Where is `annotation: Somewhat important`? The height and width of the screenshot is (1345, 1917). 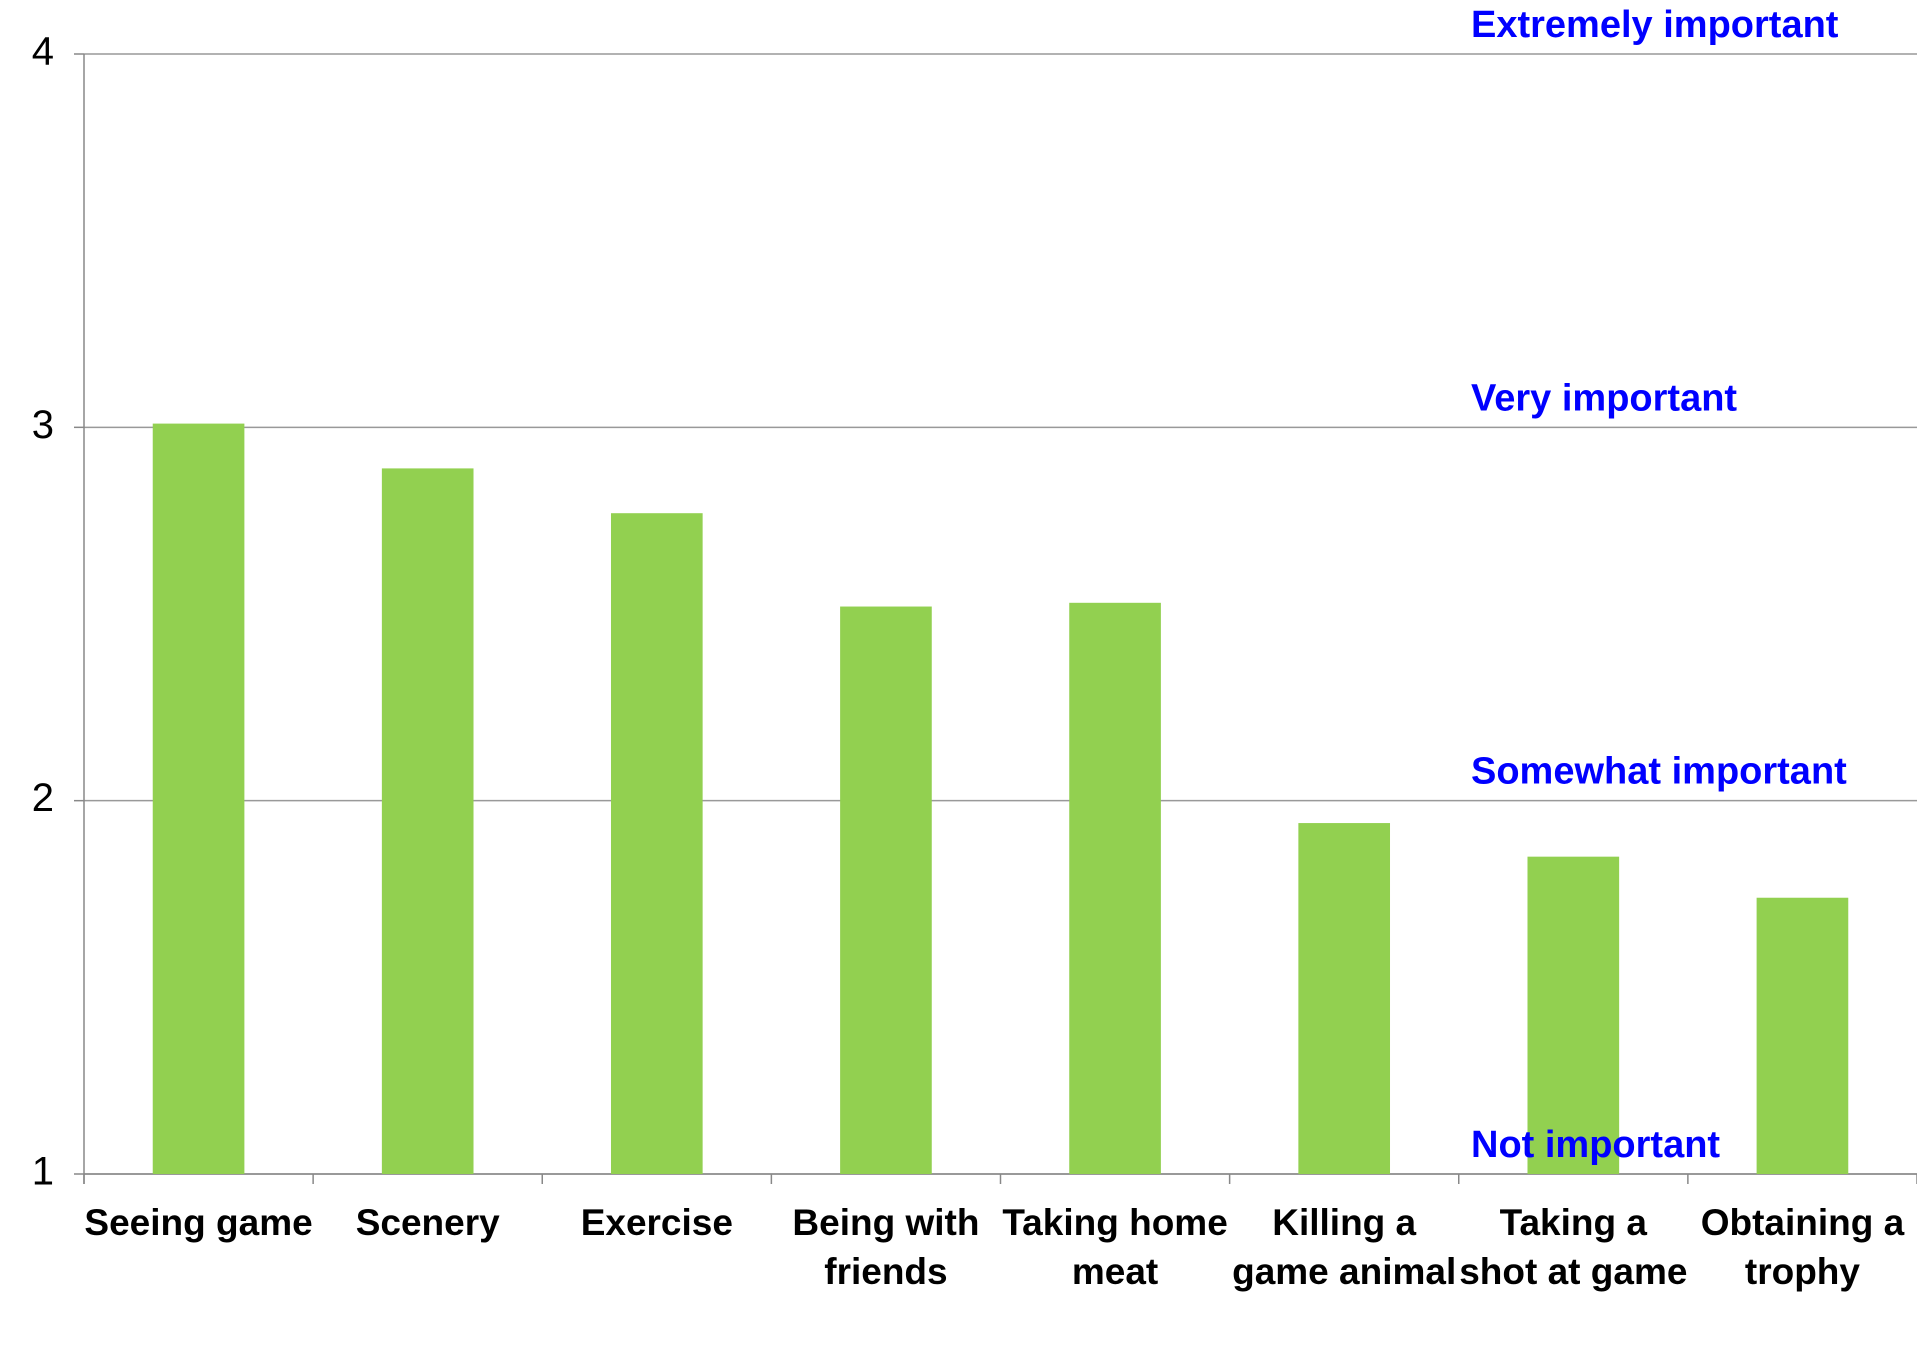 annotation: Somewhat important is located at coordinates (1659, 772).